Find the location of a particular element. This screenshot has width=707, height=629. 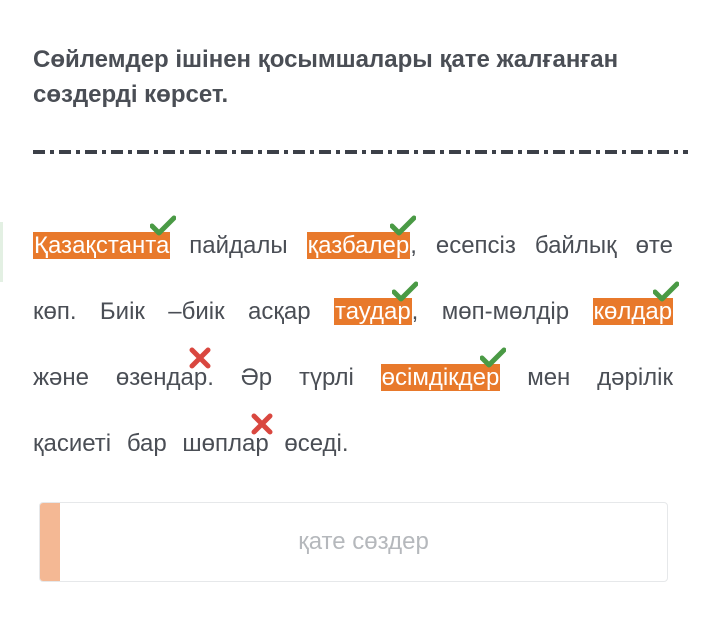

word-text: қасиеті is located at coordinates (72, 443).